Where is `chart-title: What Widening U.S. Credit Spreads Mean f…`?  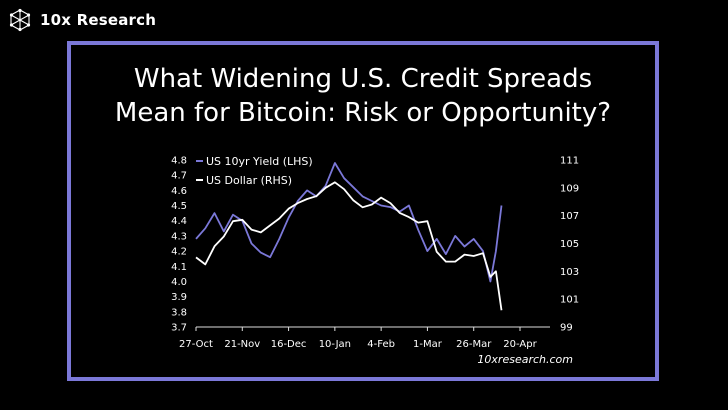
chart-title: What Widening U.S. Credit Spreads Mean f… is located at coordinates (363, 96).